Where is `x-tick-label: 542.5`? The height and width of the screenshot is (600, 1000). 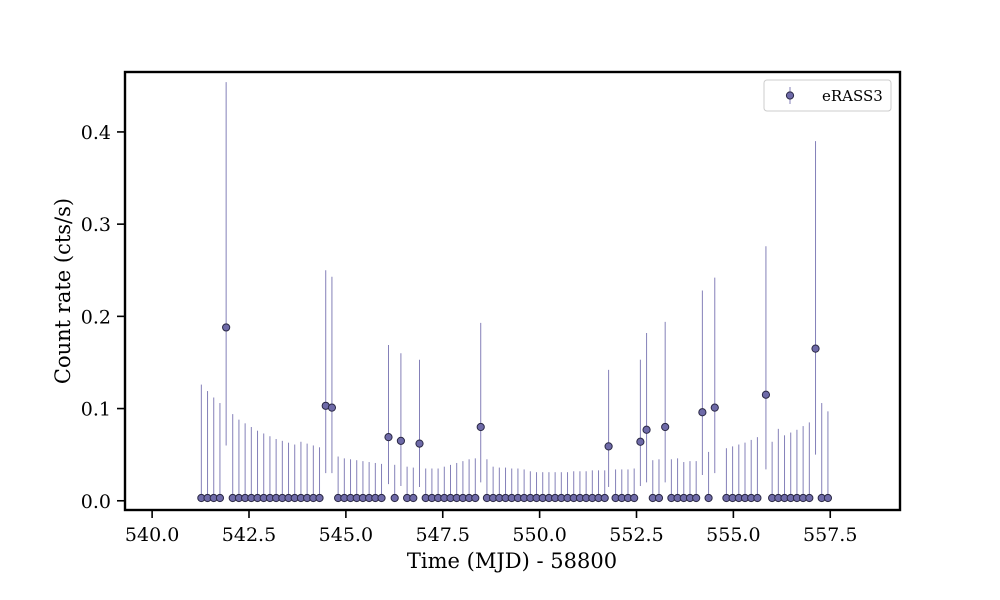
x-tick-label: 542.5 is located at coordinates (249, 535).